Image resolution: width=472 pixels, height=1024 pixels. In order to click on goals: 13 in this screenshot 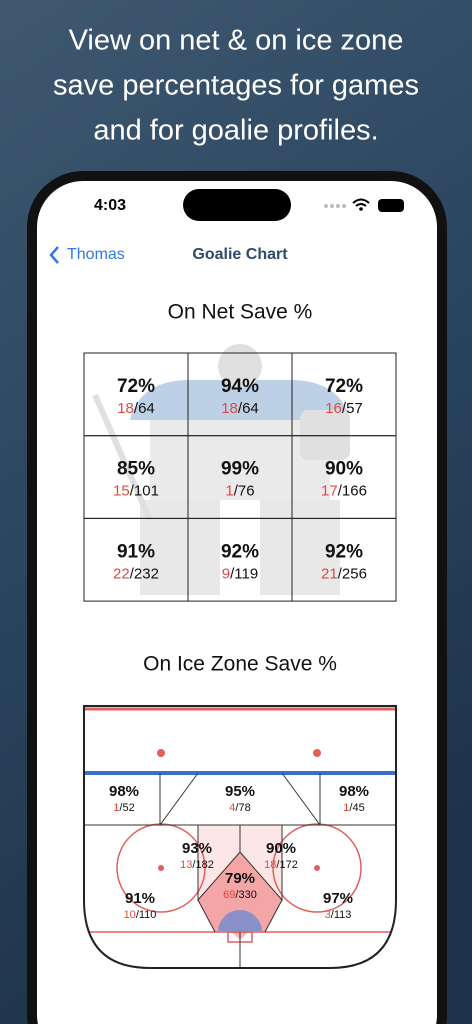, I will do `click(186, 865)`.